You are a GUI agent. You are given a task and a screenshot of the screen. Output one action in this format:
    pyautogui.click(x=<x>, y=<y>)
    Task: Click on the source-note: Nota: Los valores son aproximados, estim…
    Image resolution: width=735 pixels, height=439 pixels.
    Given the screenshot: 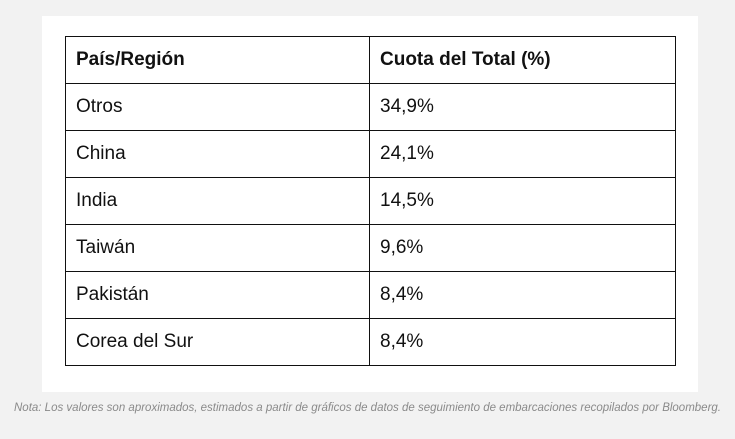 What is the action you would take?
    pyautogui.click(x=367, y=408)
    